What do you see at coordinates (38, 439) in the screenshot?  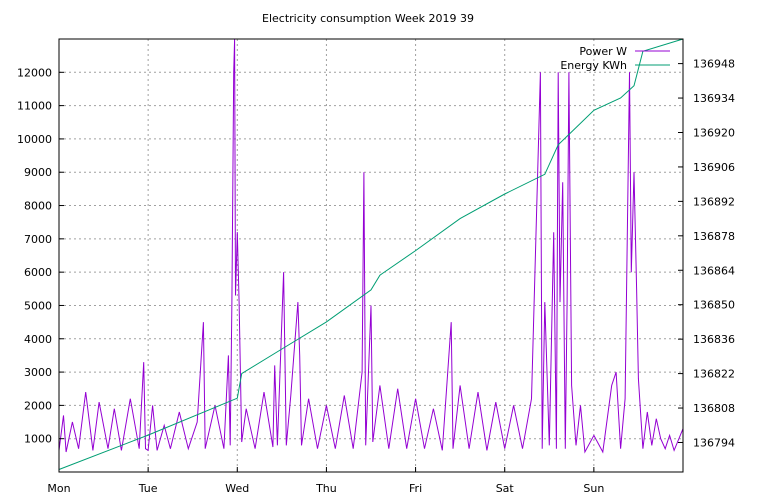 I see `y-left-tick-label: 1000` at bounding box center [38, 439].